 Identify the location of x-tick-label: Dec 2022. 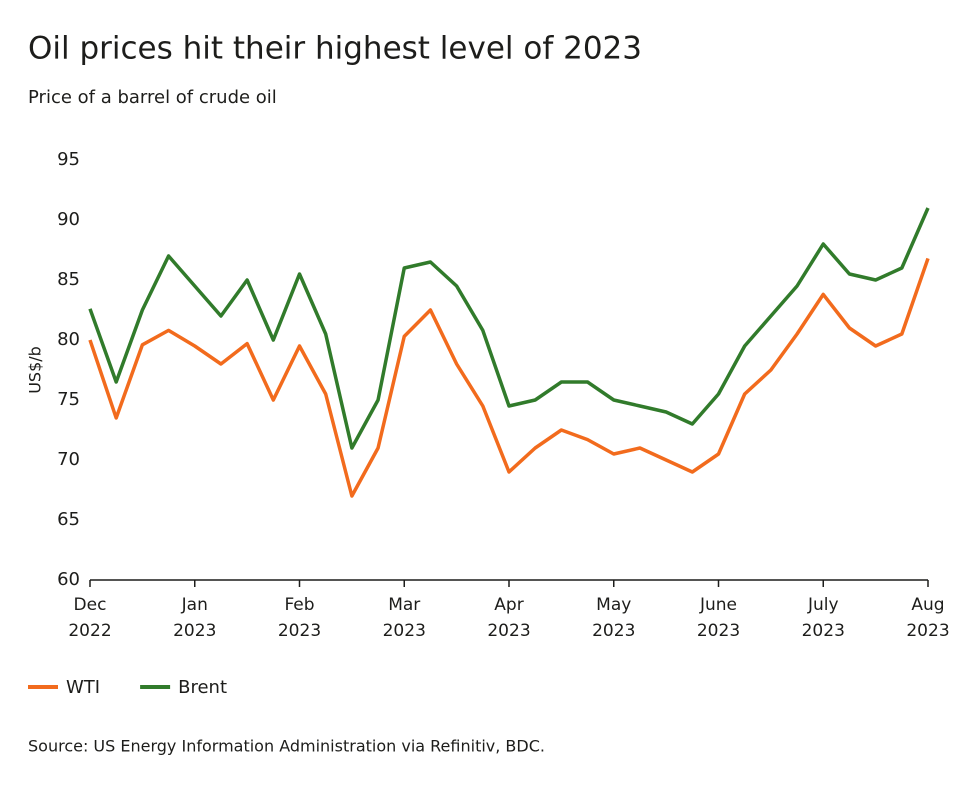
(90, 618).